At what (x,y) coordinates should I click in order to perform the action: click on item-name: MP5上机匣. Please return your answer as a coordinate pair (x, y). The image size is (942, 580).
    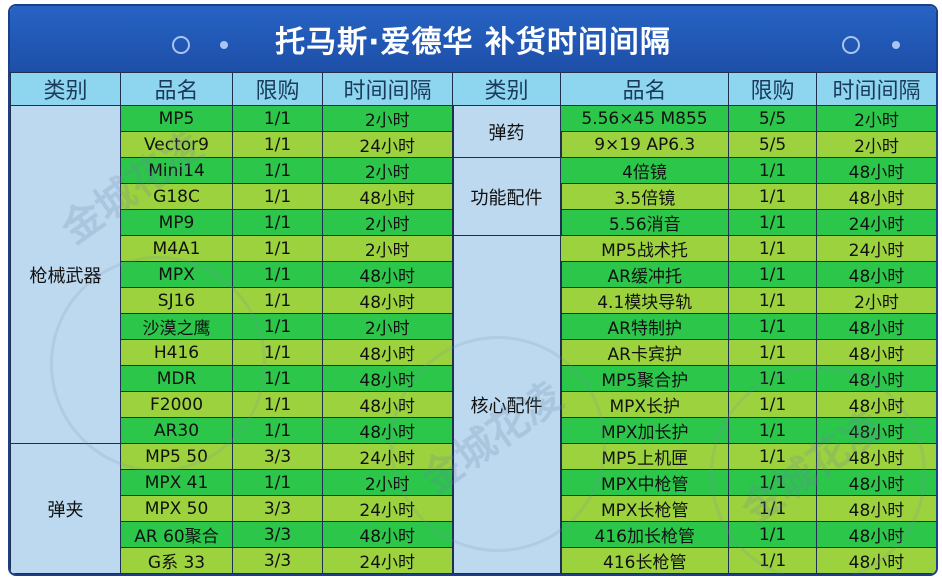
    Looking at the image, I should click on (644, 456).